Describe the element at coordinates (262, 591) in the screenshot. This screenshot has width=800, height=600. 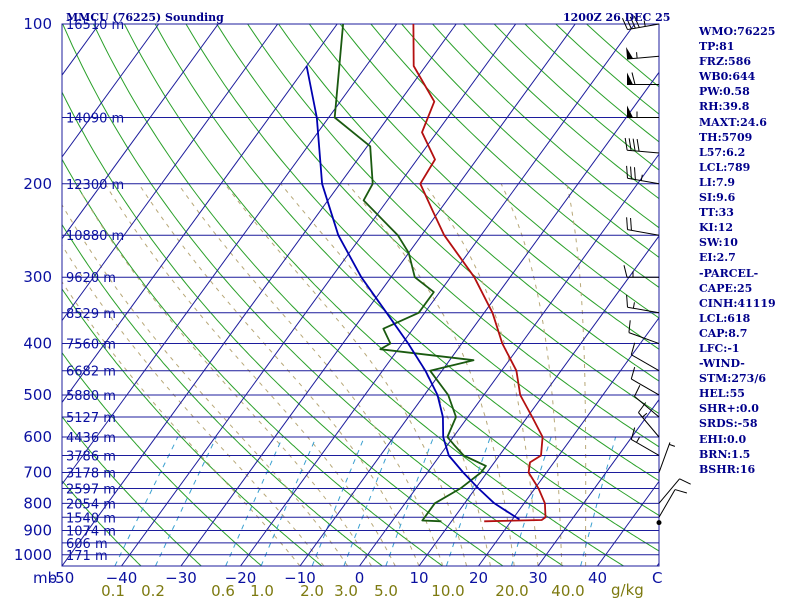
I see `mixing-ratio-tick-label: 1.0` at that location.